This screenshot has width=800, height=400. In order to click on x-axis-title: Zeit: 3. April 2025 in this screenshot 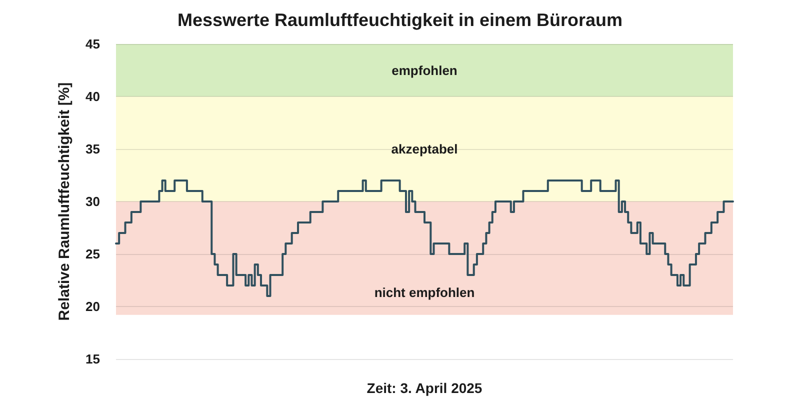, I will do `click(424, 388)`.